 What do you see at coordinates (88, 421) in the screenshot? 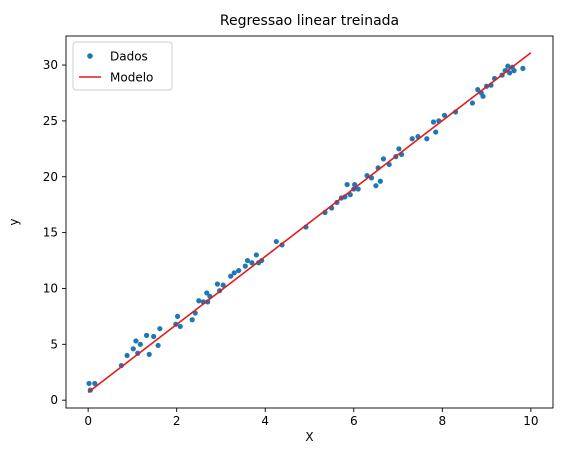
I see `x-tick-label: 0` at bounding box center [88, 421].